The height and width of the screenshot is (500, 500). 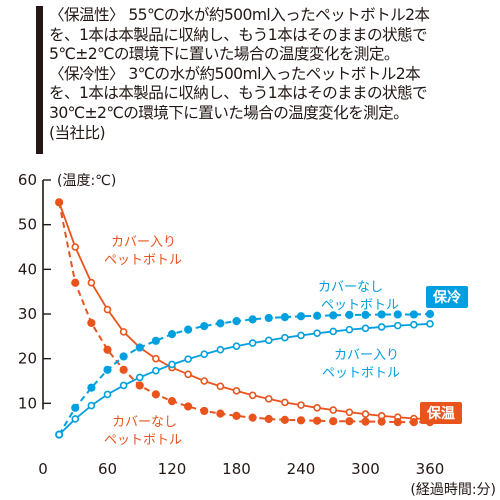 I want to click on badge-cold: 保冷, so click(x=447, y=297).